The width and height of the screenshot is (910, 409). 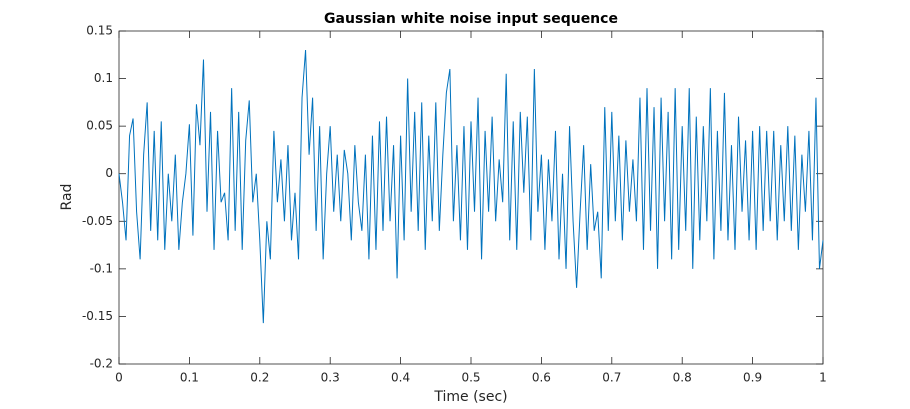 What do you see at coordinates (259, 378) in the screenshot?
I see `x-tick-label: 0.2` at bounding box center [259, 378].